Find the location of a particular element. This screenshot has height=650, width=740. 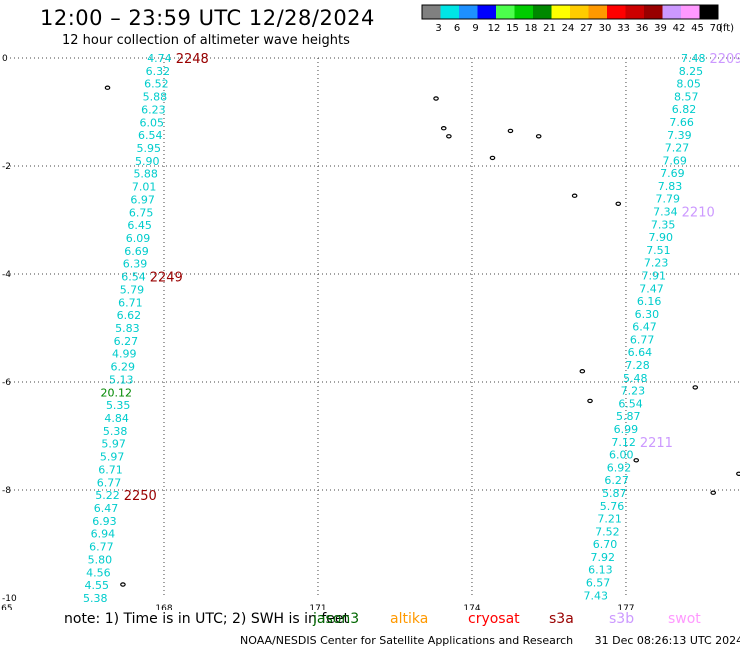

wave-height-label: 6.71 is located at coordinates (110, 469).